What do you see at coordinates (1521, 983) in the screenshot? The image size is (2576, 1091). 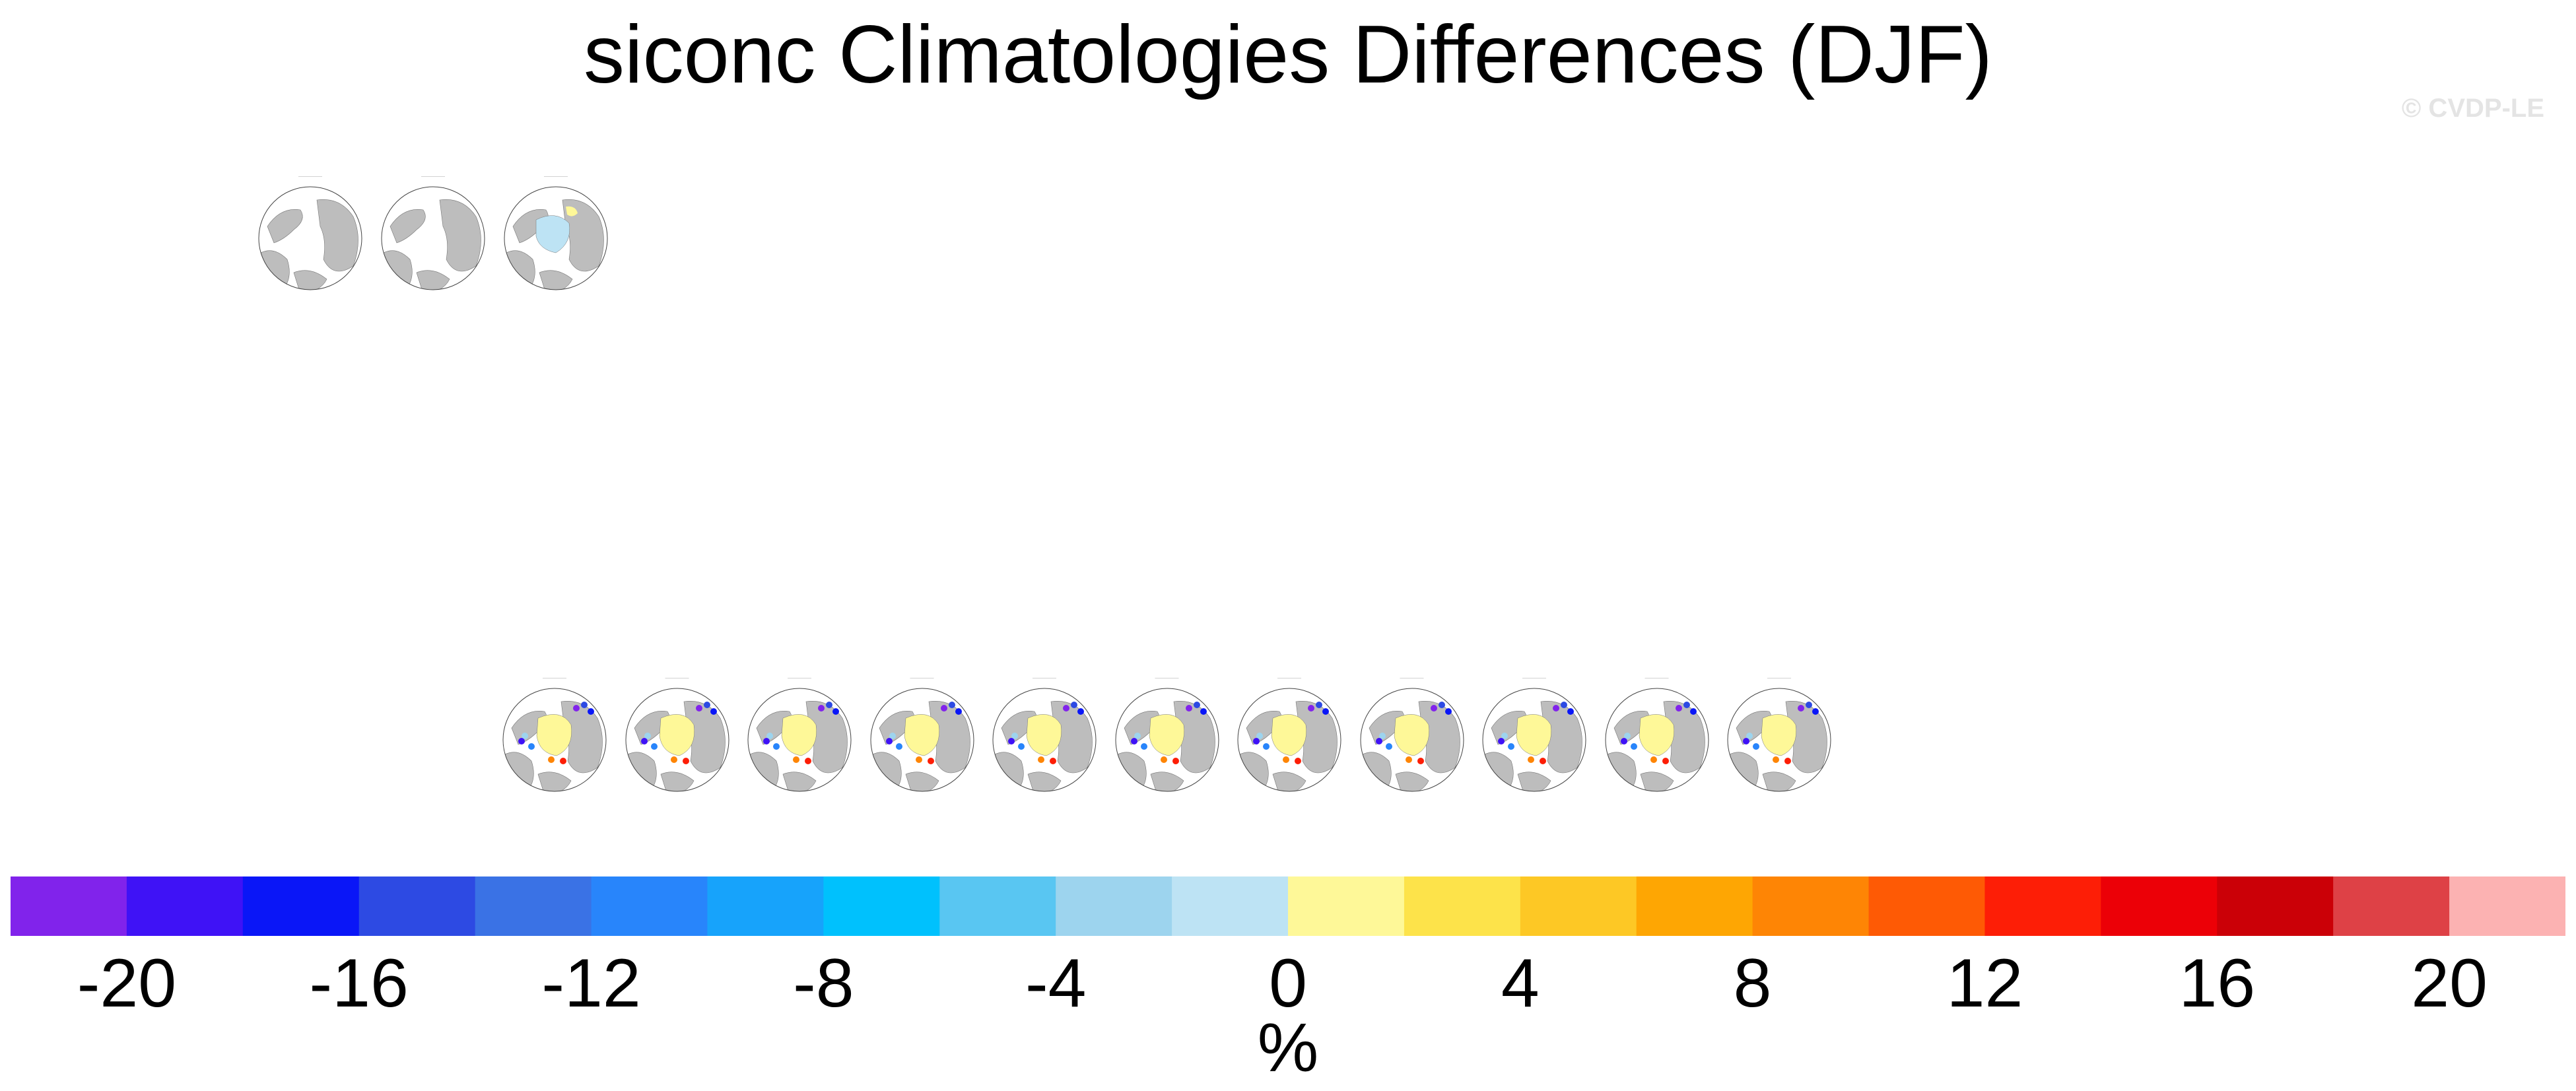 I see `colorbar-tick-label: 4` at bounding box center [1521, 983].